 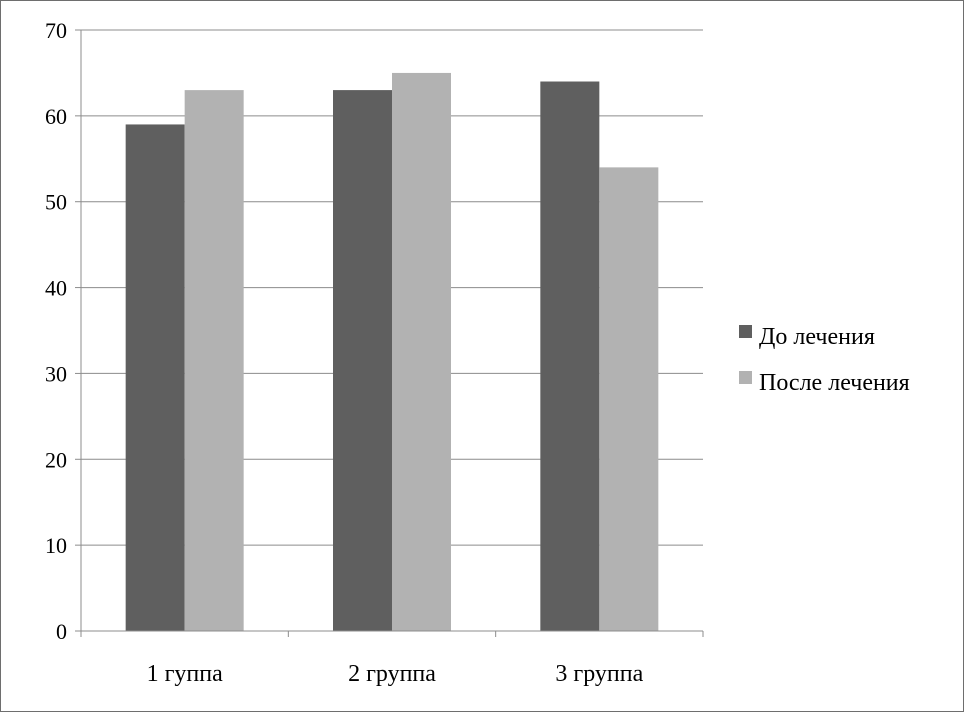 I want to click on y-tick-label: 60, so click(x=56, y=116).